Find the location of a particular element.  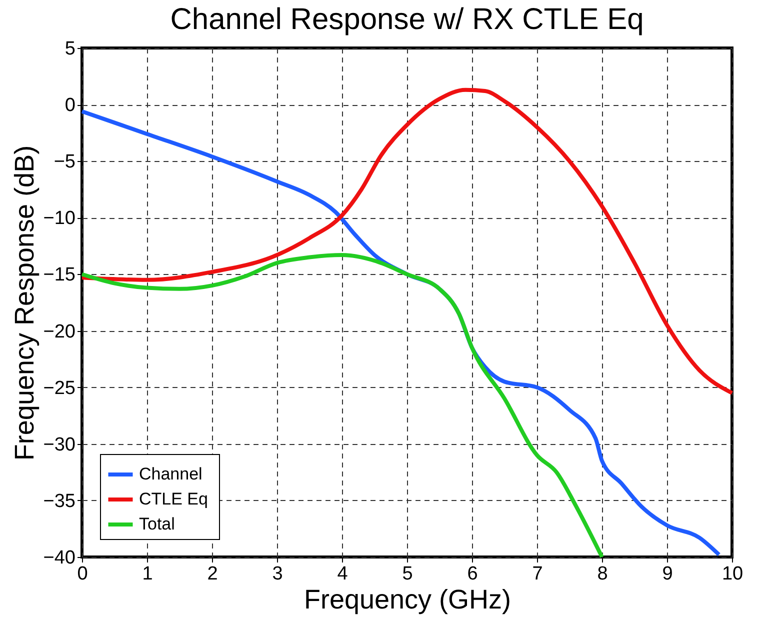

y-tick-label: −5 is located at coordinates (65, 162).